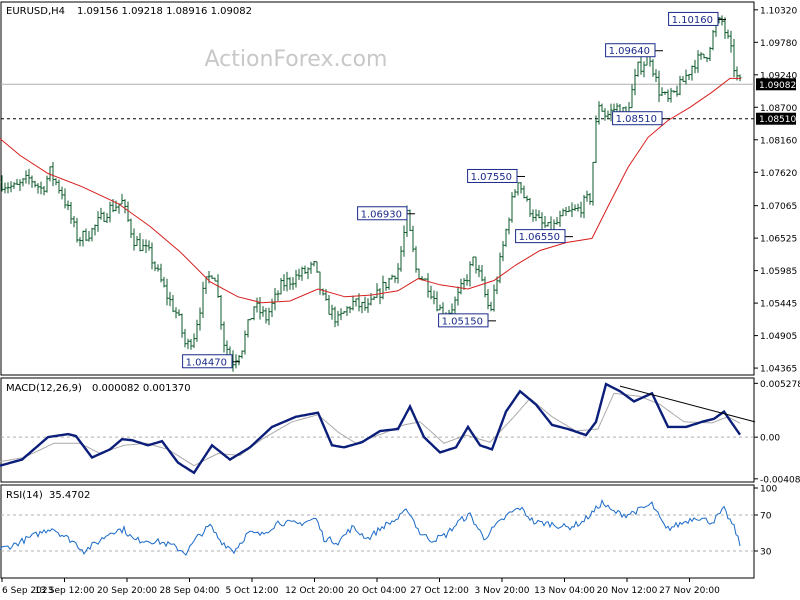 This screenshot has height=600, width=800. I want to click on price-label-text: 1.04470, so click(206, 362).